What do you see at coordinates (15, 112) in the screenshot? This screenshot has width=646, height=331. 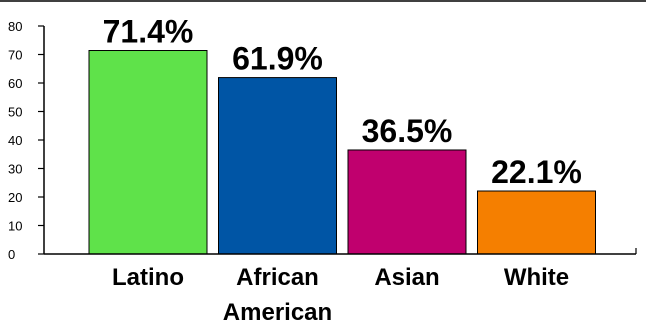 I see `y-tick-label: 50` at bounding box center [15, 112].